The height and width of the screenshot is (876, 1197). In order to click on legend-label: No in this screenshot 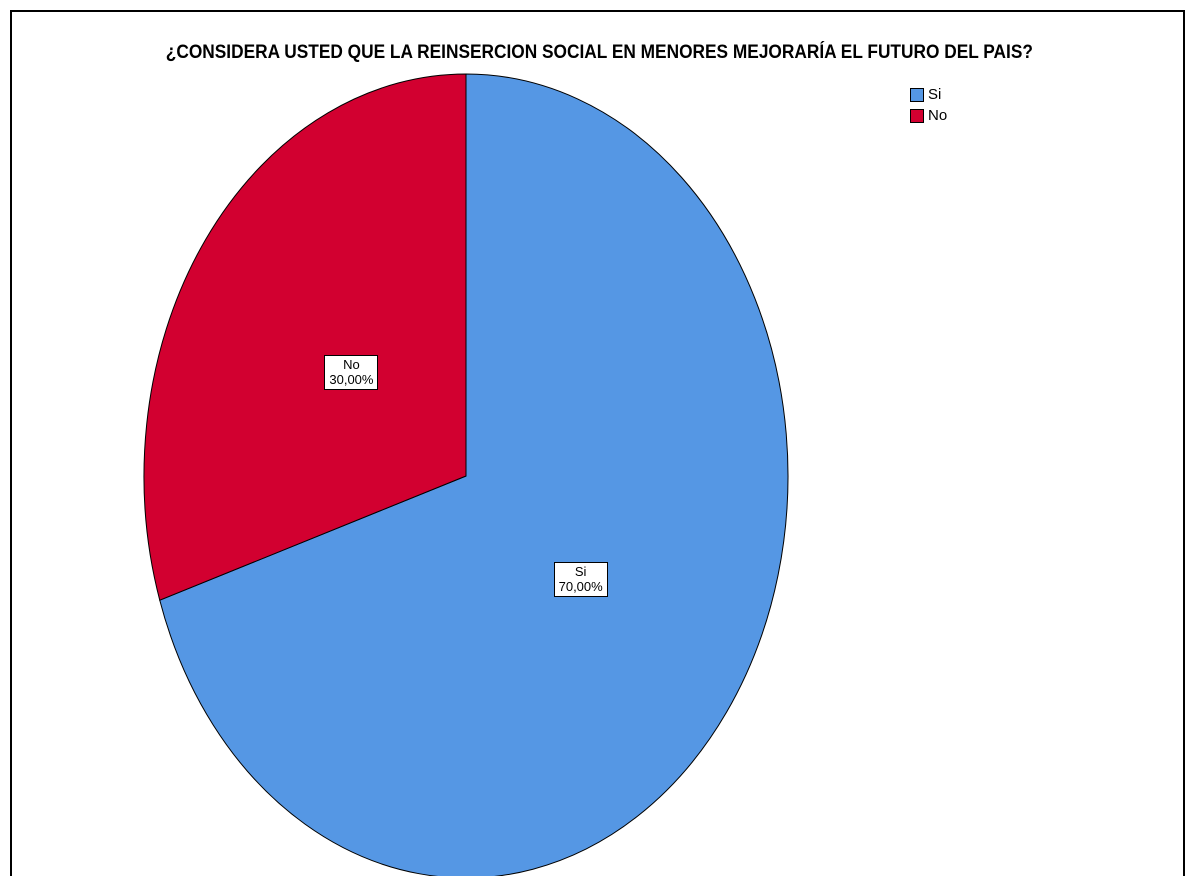, I will do `click(938, 115)`.